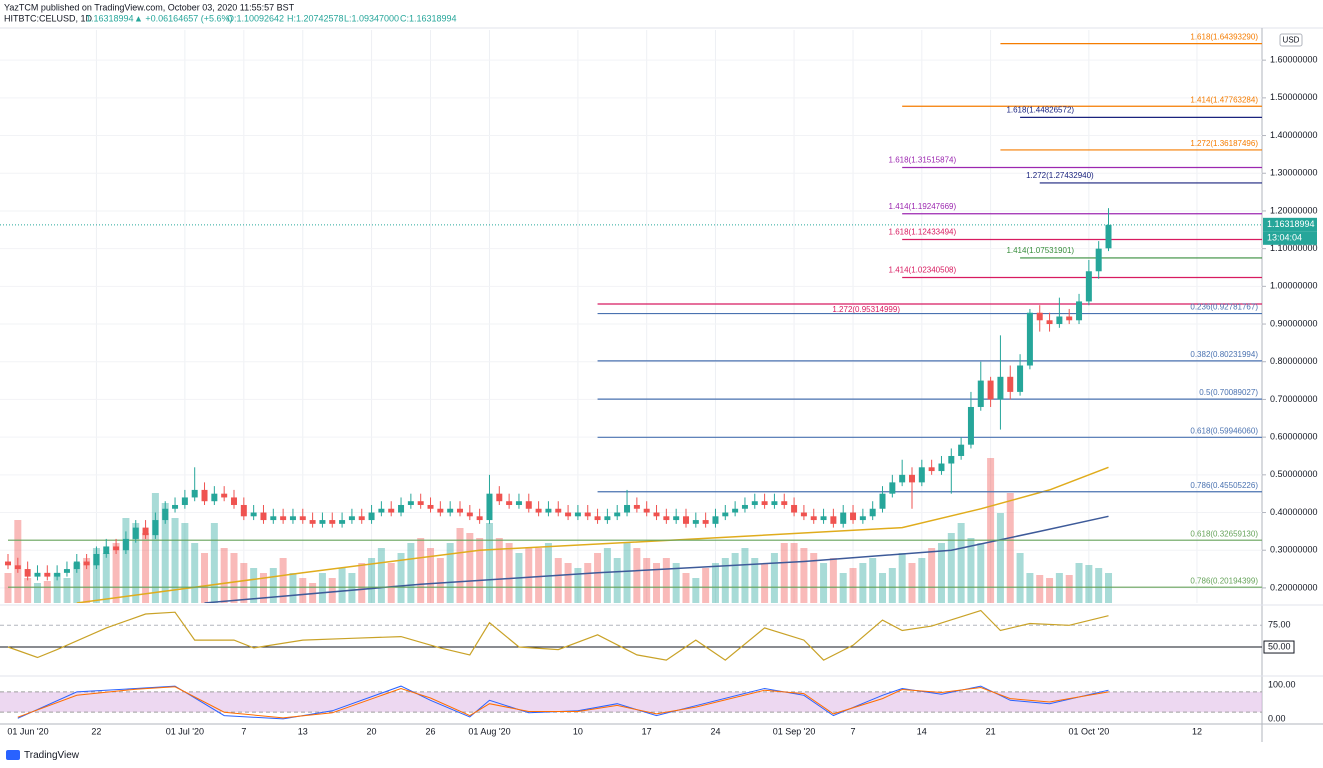 This screenshot has height=768, width=1323. I want to click on unit-box, so click(1291, 40).